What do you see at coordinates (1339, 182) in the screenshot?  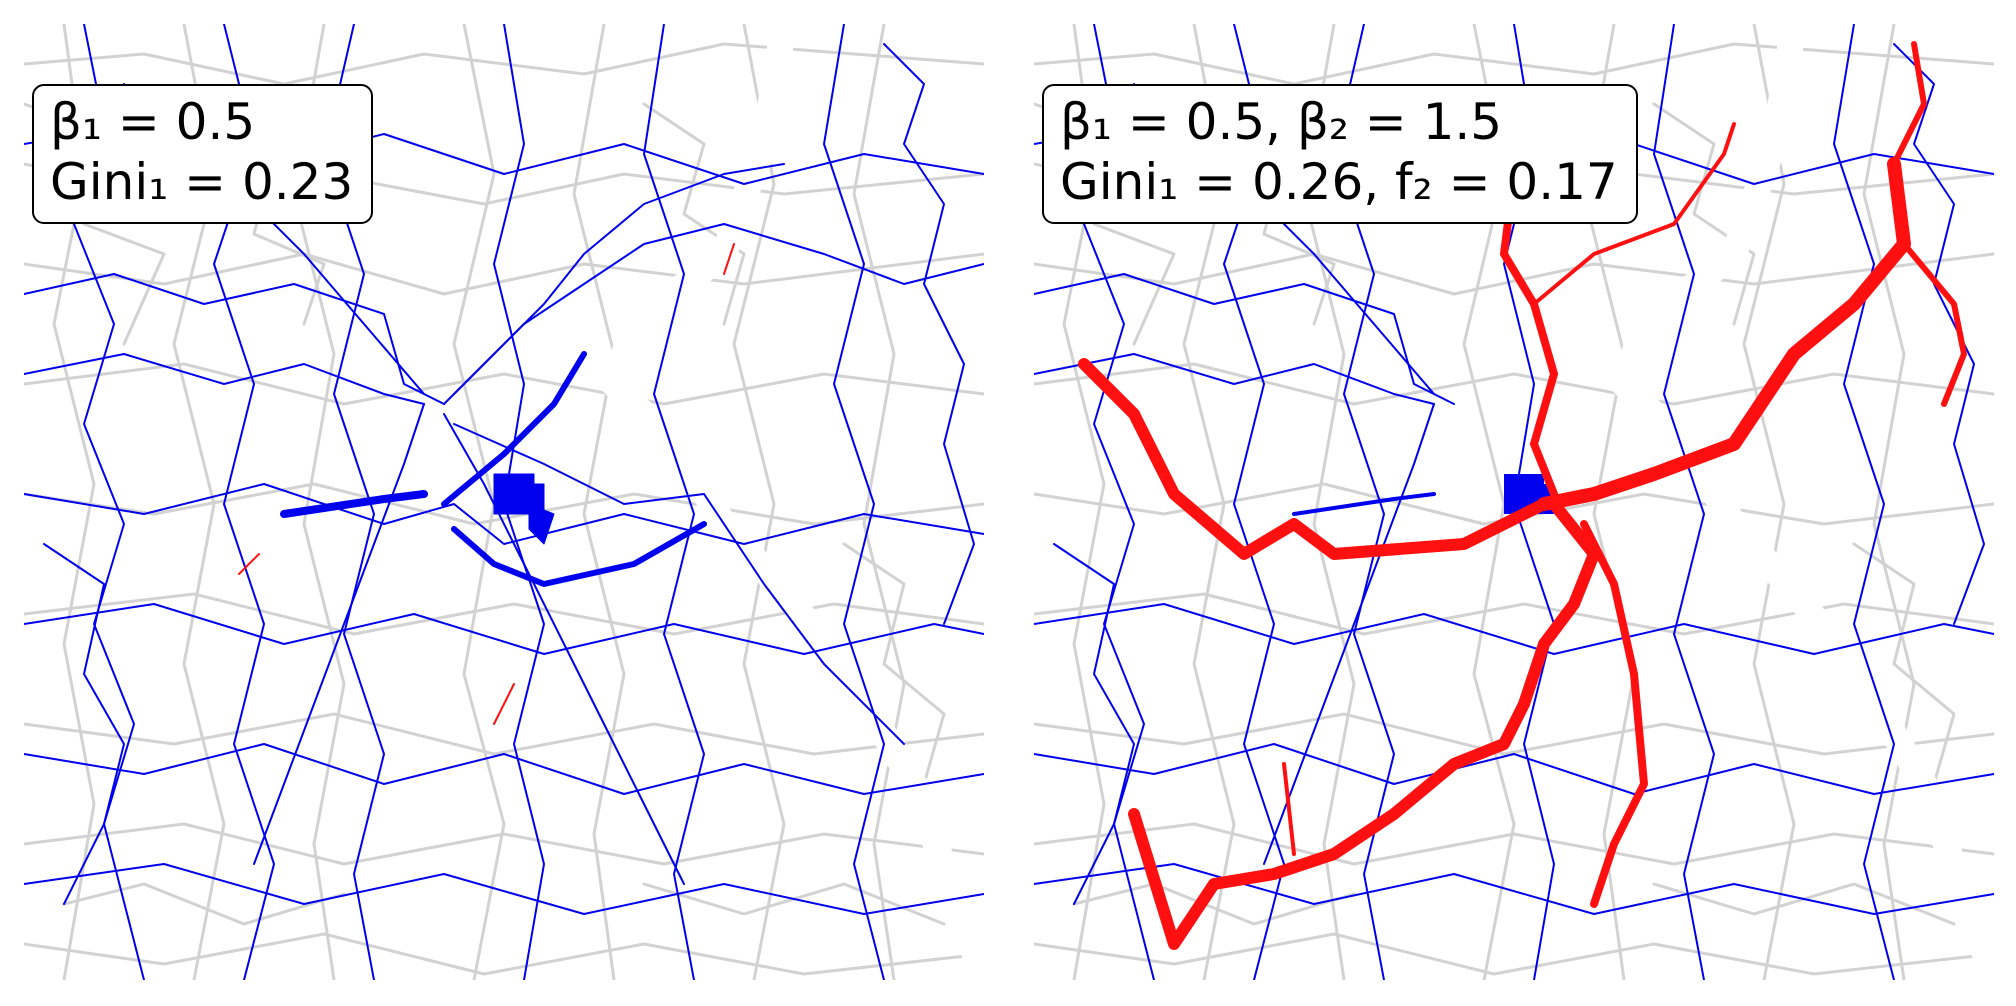 I see `gini-label: Gini₁ = 0.26, f₂ = 0.17` at bounding box center [1339, 182].